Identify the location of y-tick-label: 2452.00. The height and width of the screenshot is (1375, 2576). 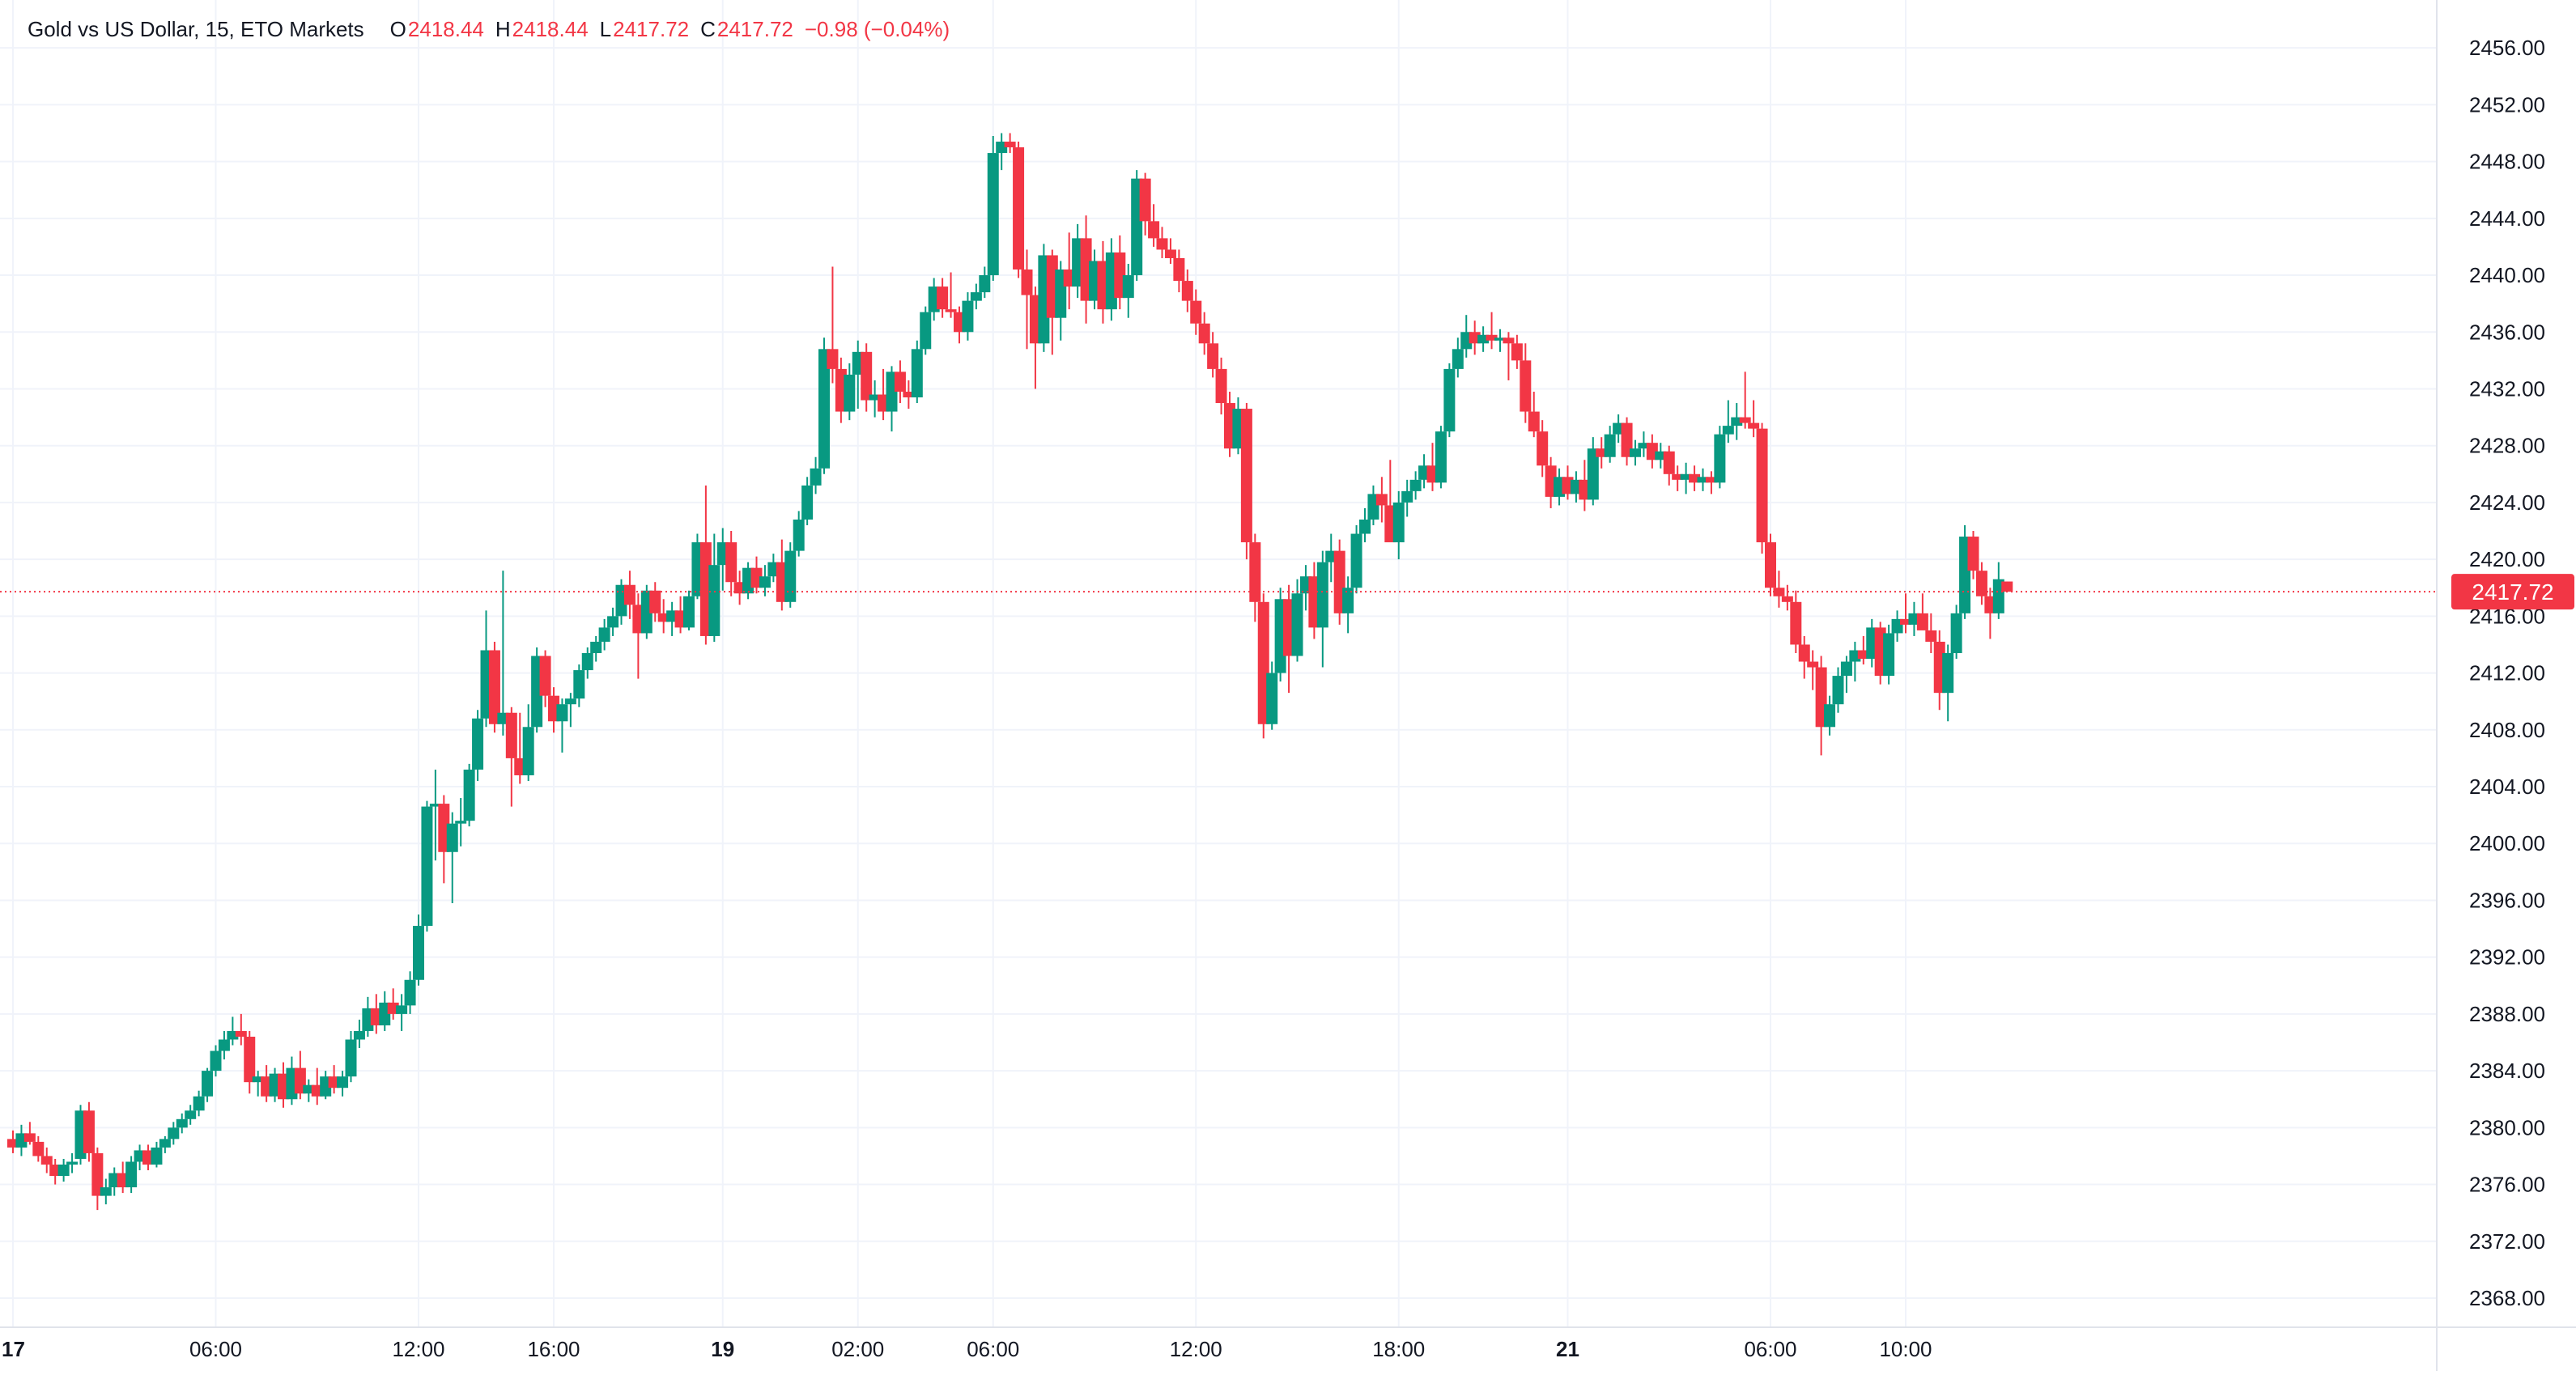
(2507, 104).